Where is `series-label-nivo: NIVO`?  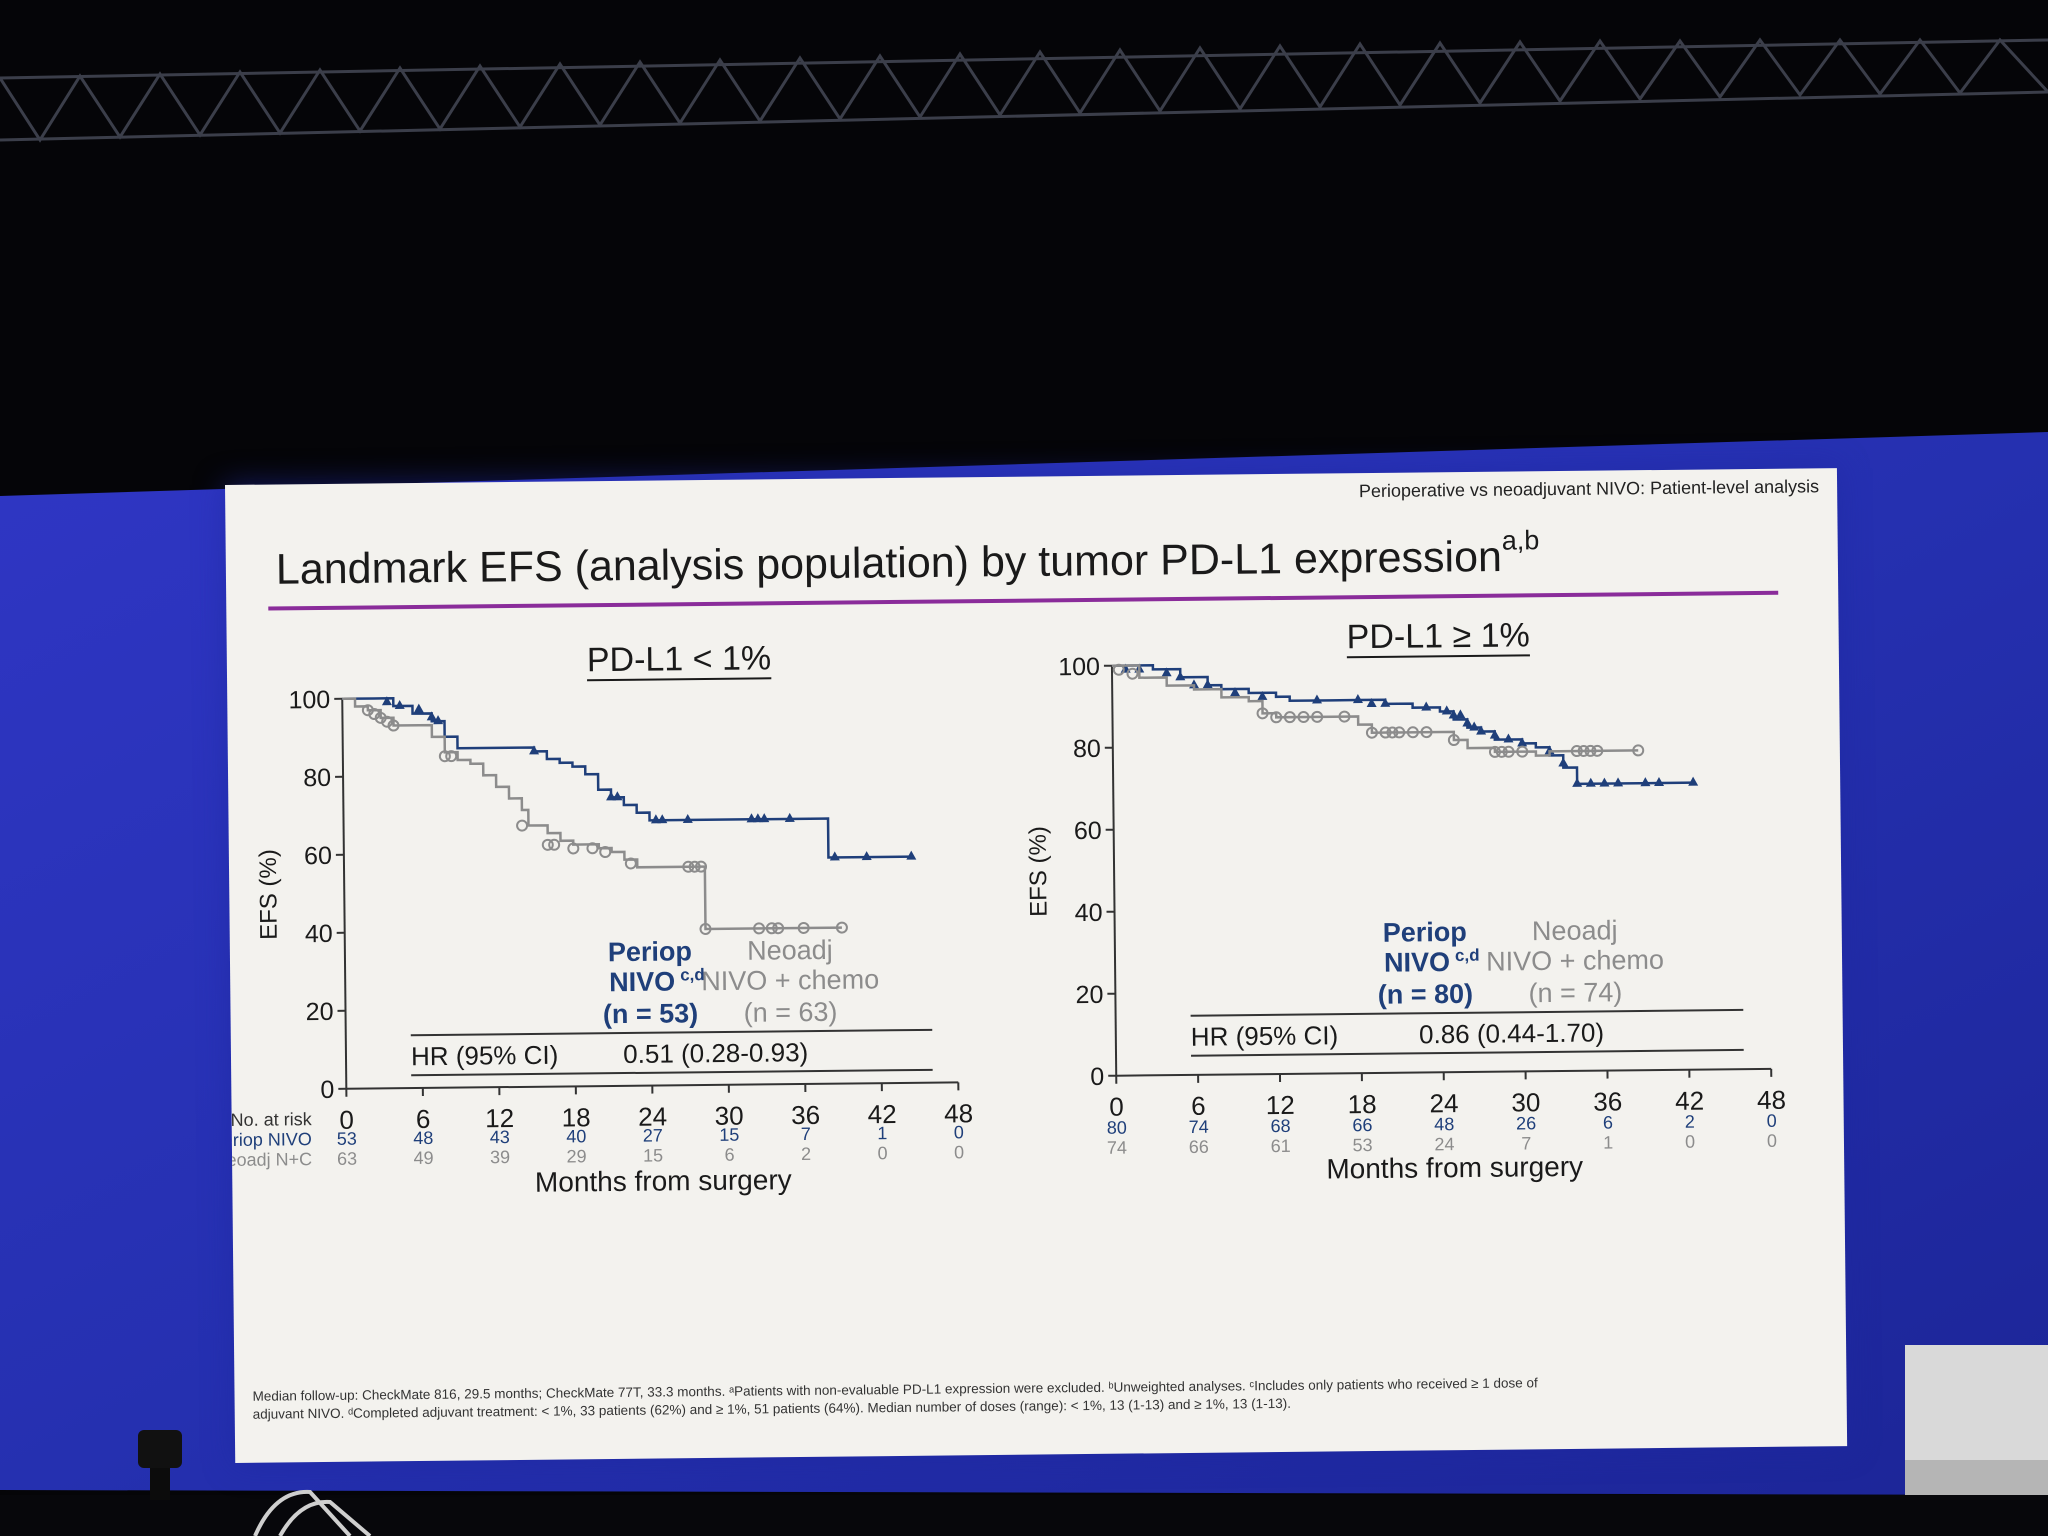 series-label-nivo: NIVO is located at coordinates (1417, 962).